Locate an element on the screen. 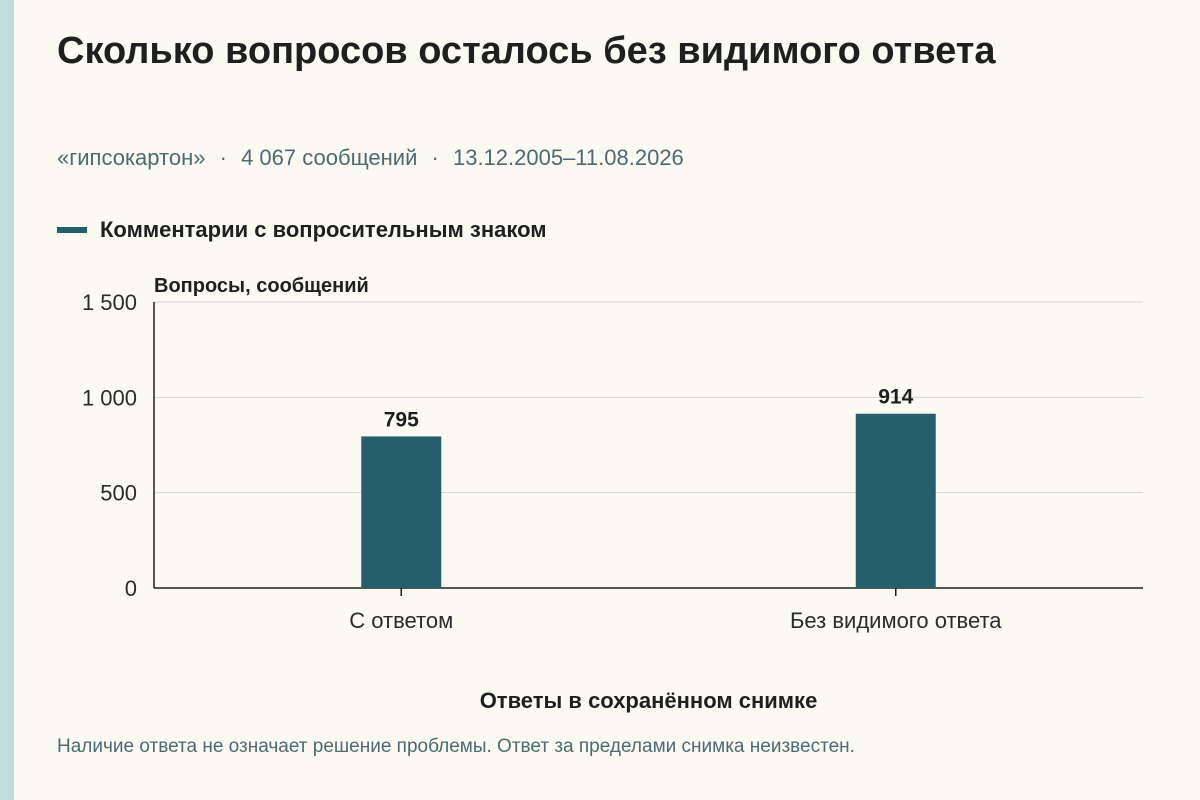  subtitle-period: 13.12.2005–11.08.2026 is located at coordinates (568, 157).